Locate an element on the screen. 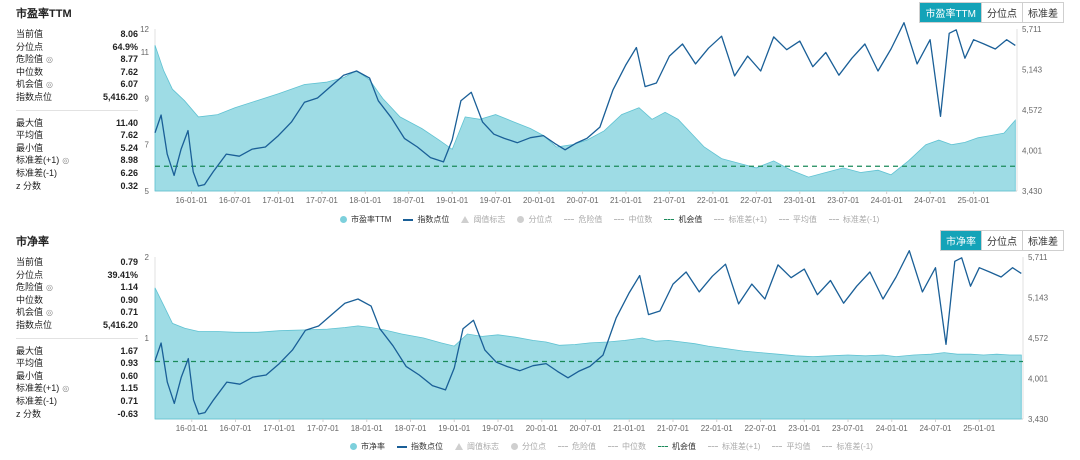 This screenshot has width=1080, height=460. stat-row: 最小值 0.60 is located at coordinates (77, 376).